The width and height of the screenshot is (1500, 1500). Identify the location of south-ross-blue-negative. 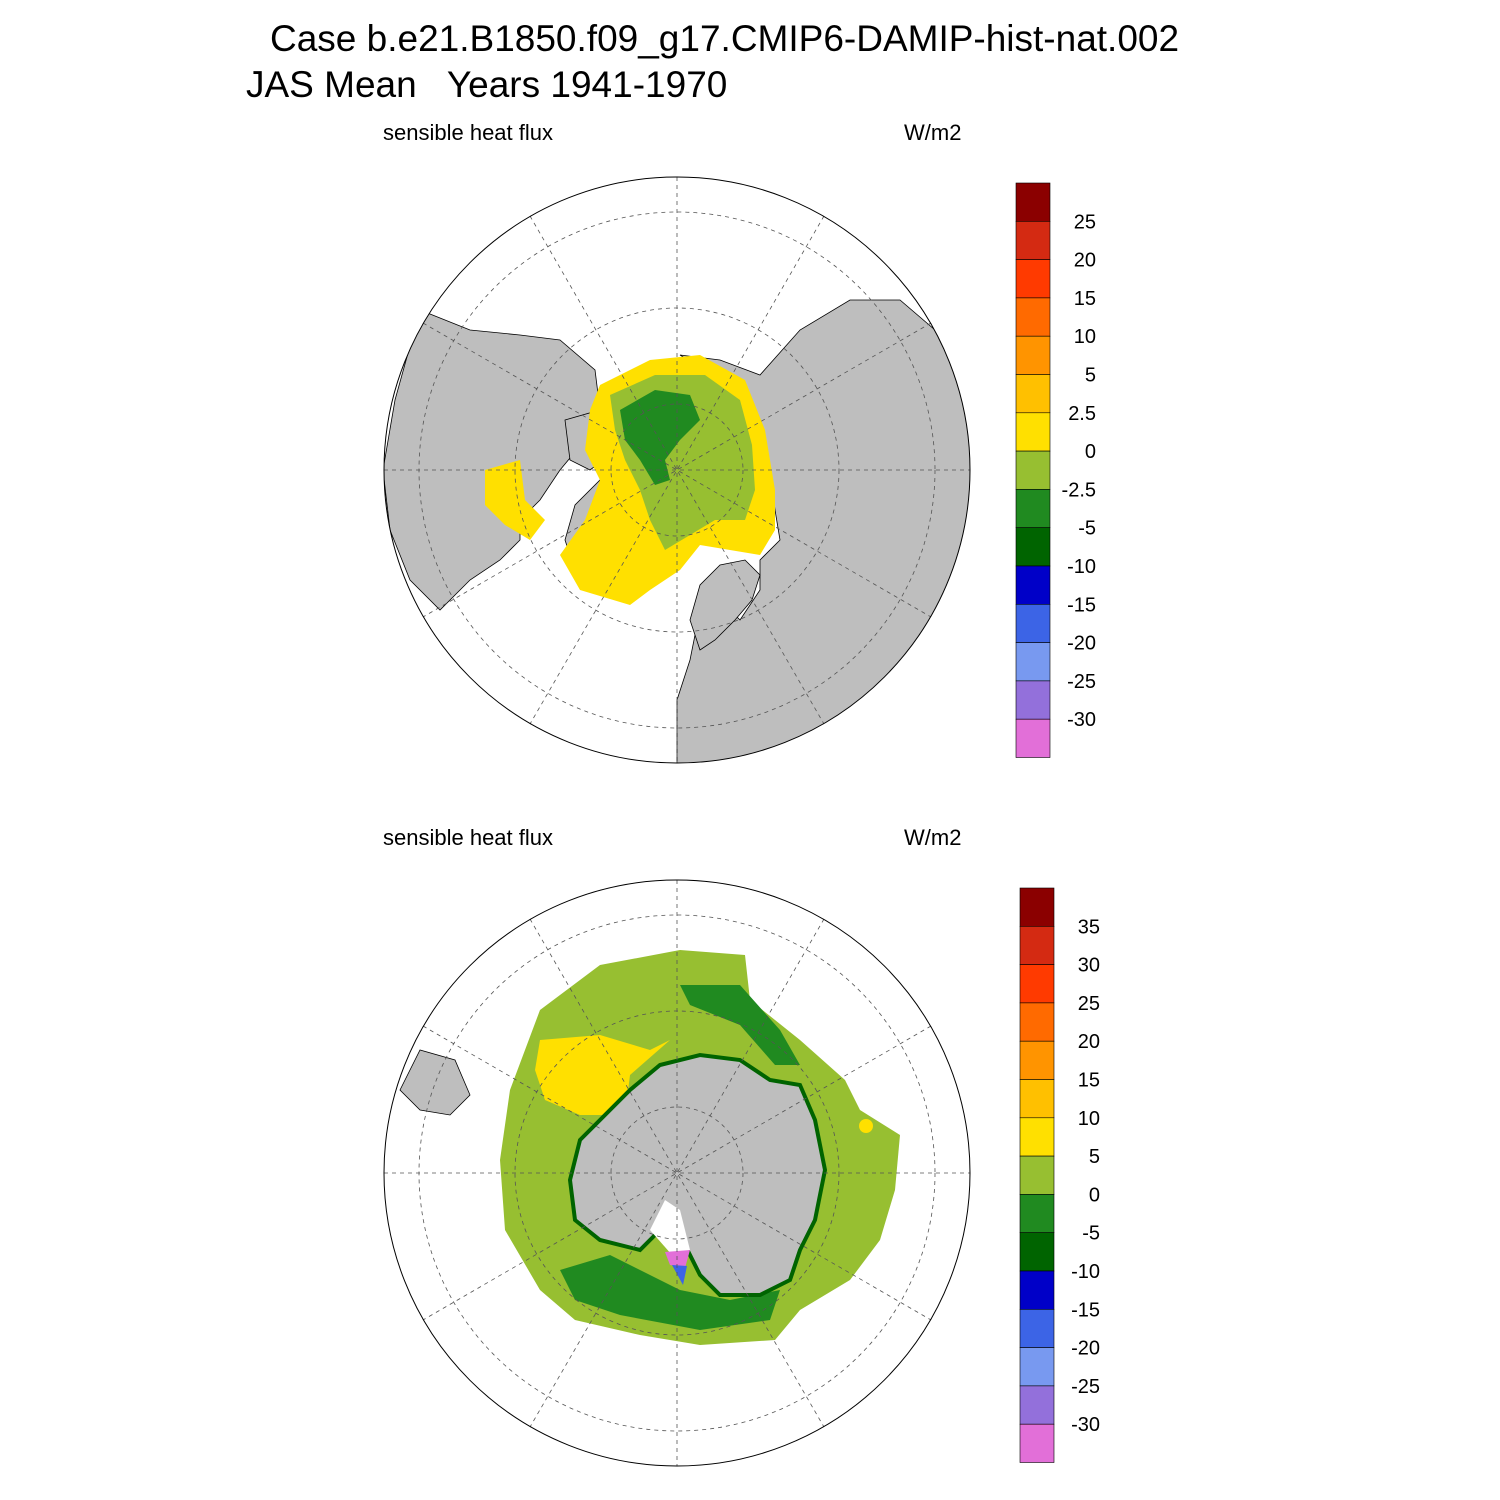
(679, 1275).